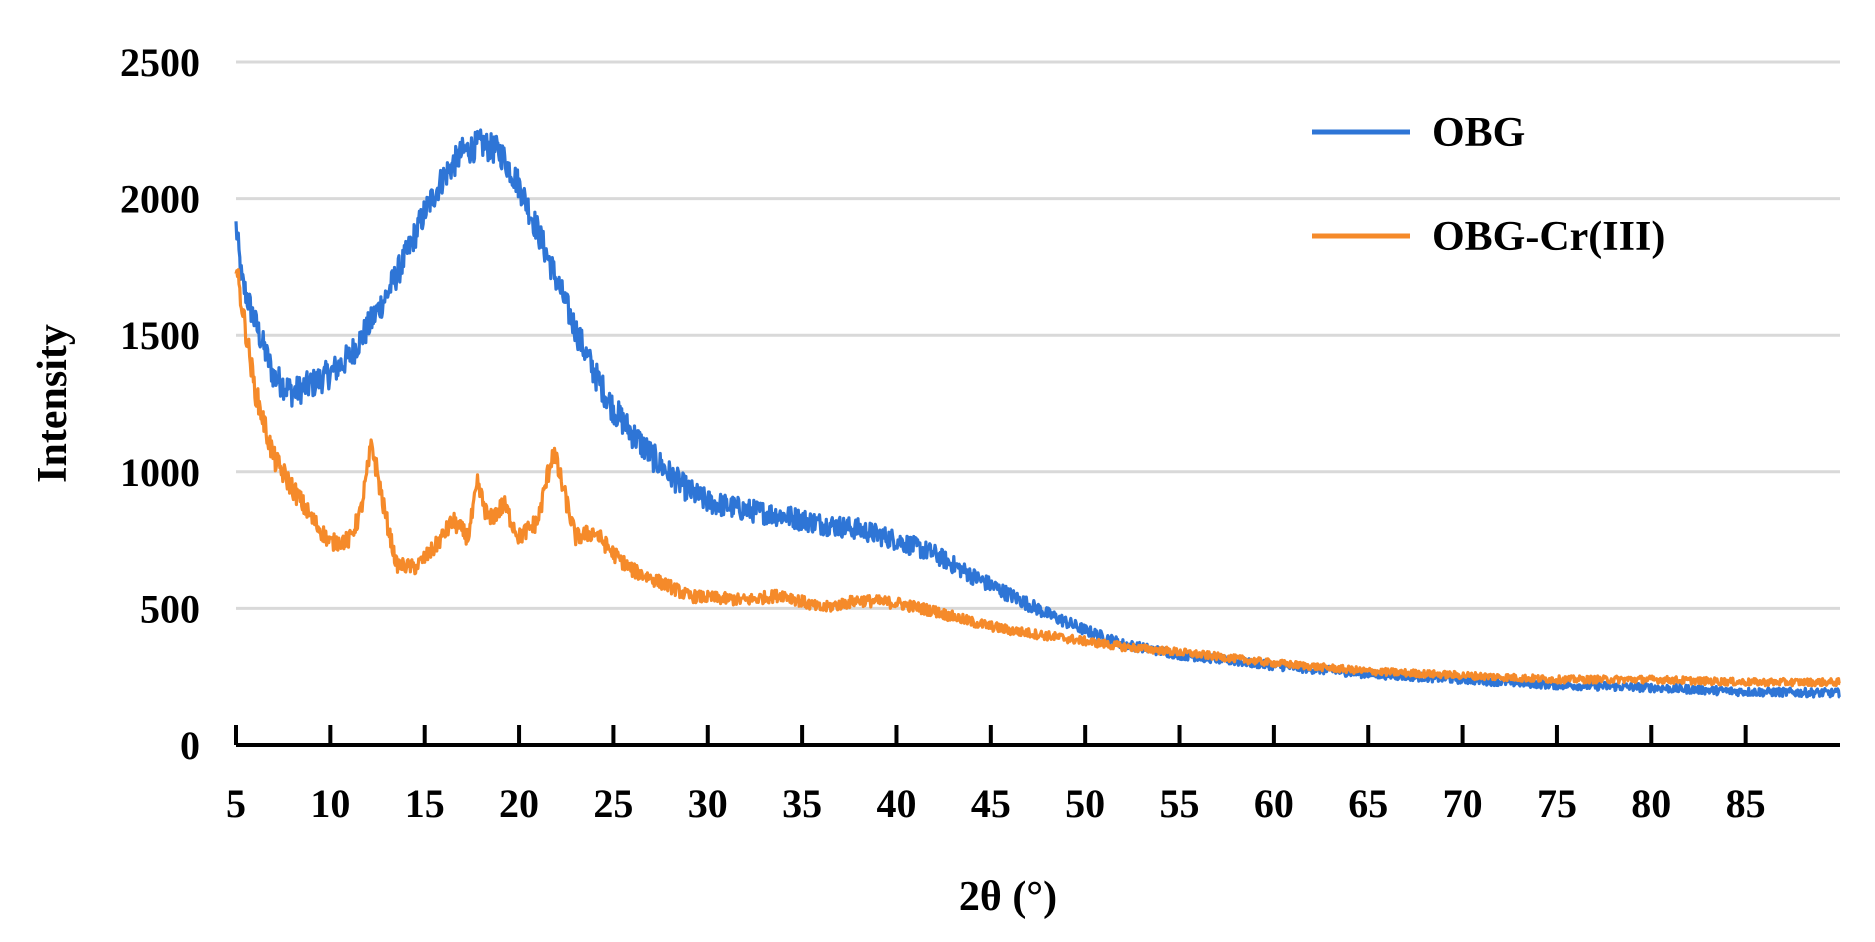  Describe the element at coordinates (991, 803) in the screenshot. I see `x-tick-label-45: 45` at that location.